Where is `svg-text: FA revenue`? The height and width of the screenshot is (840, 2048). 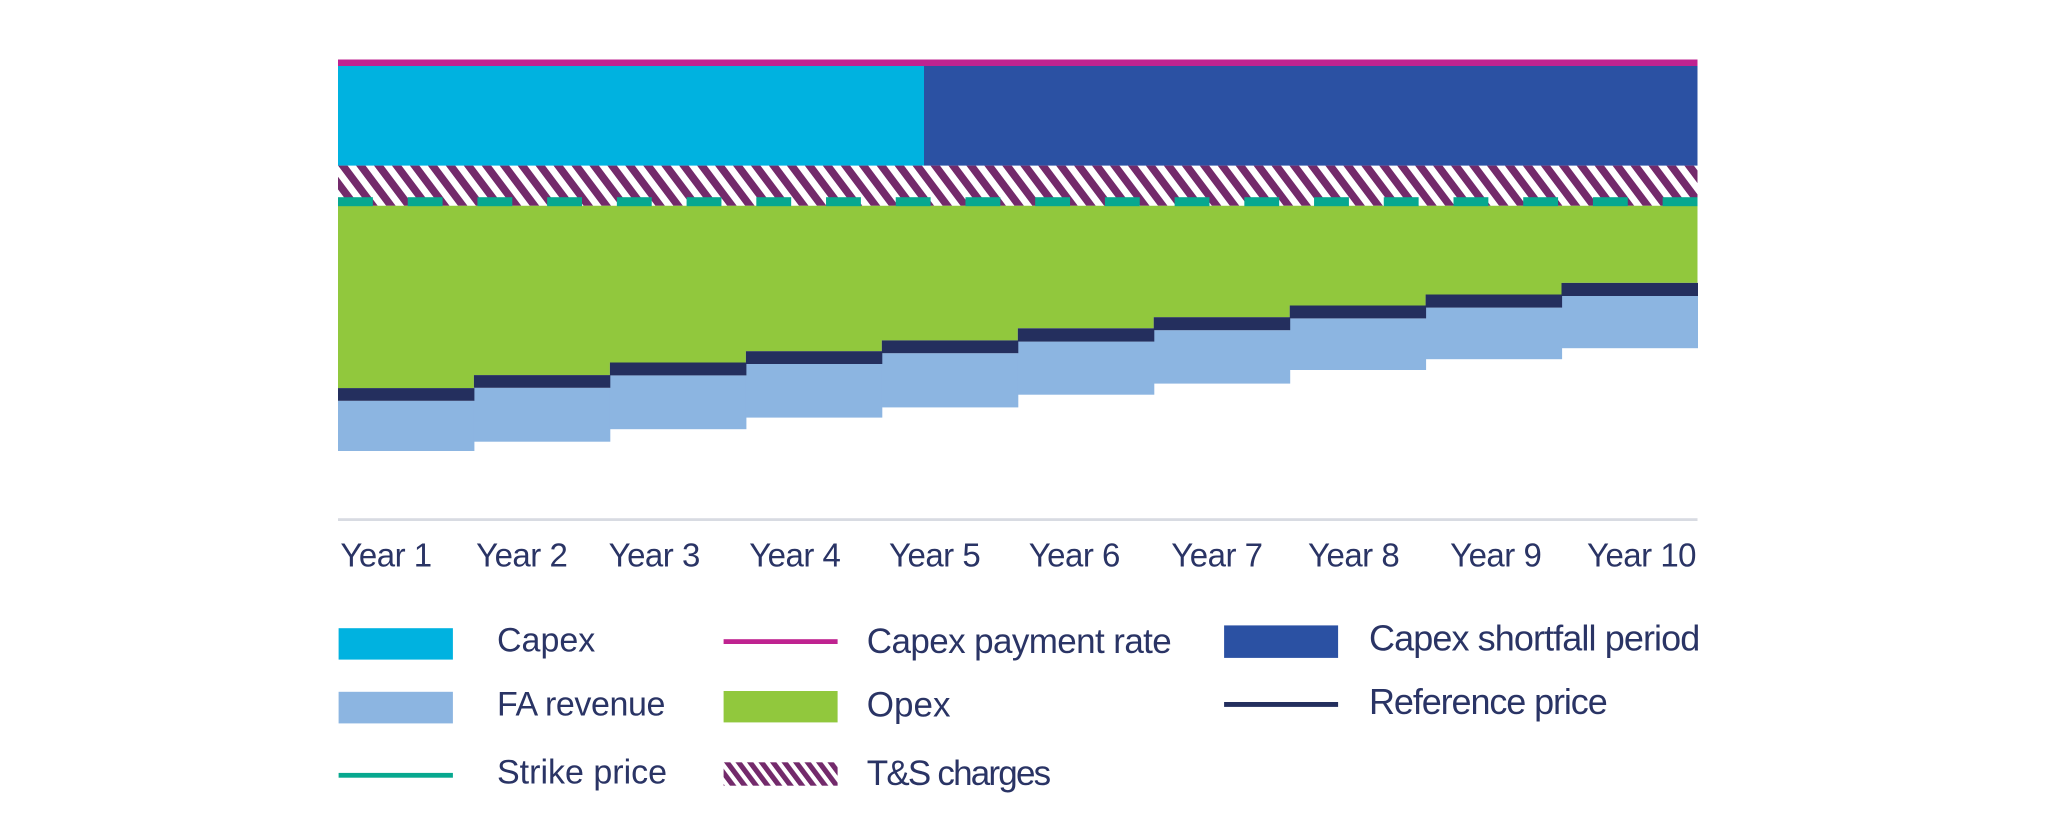
svg-text: FA revenue is located at coordinates (581, 705).